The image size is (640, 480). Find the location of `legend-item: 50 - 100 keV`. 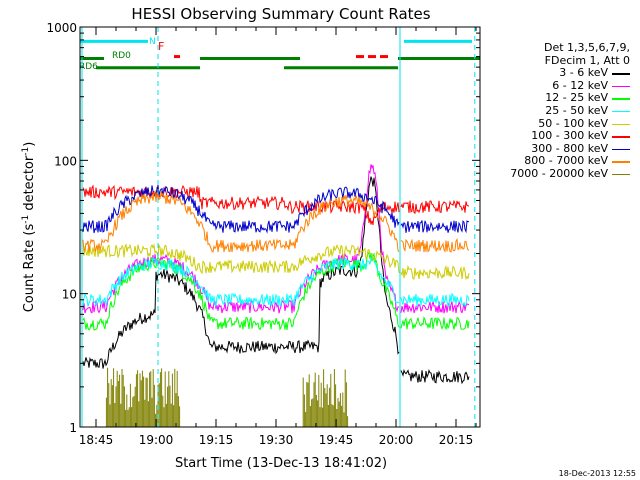

legend-item: 50 - 100 keV is located at coordinates (559, 123).